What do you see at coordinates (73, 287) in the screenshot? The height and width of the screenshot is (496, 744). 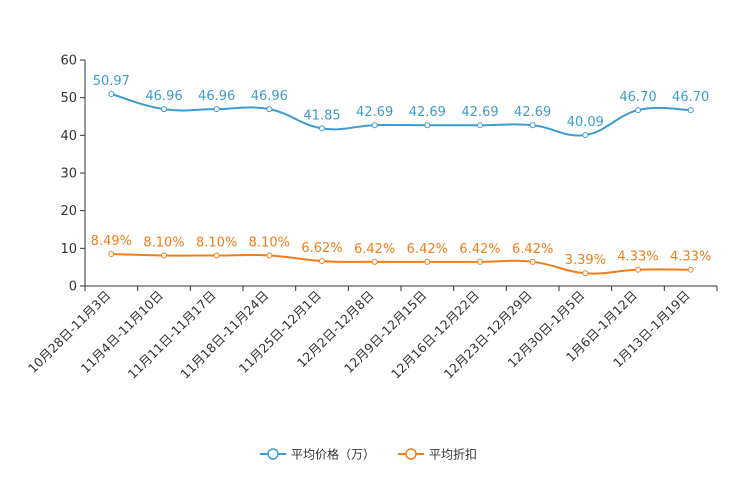 I see `y-tick-label: 0` at bounding box center [73, 287].